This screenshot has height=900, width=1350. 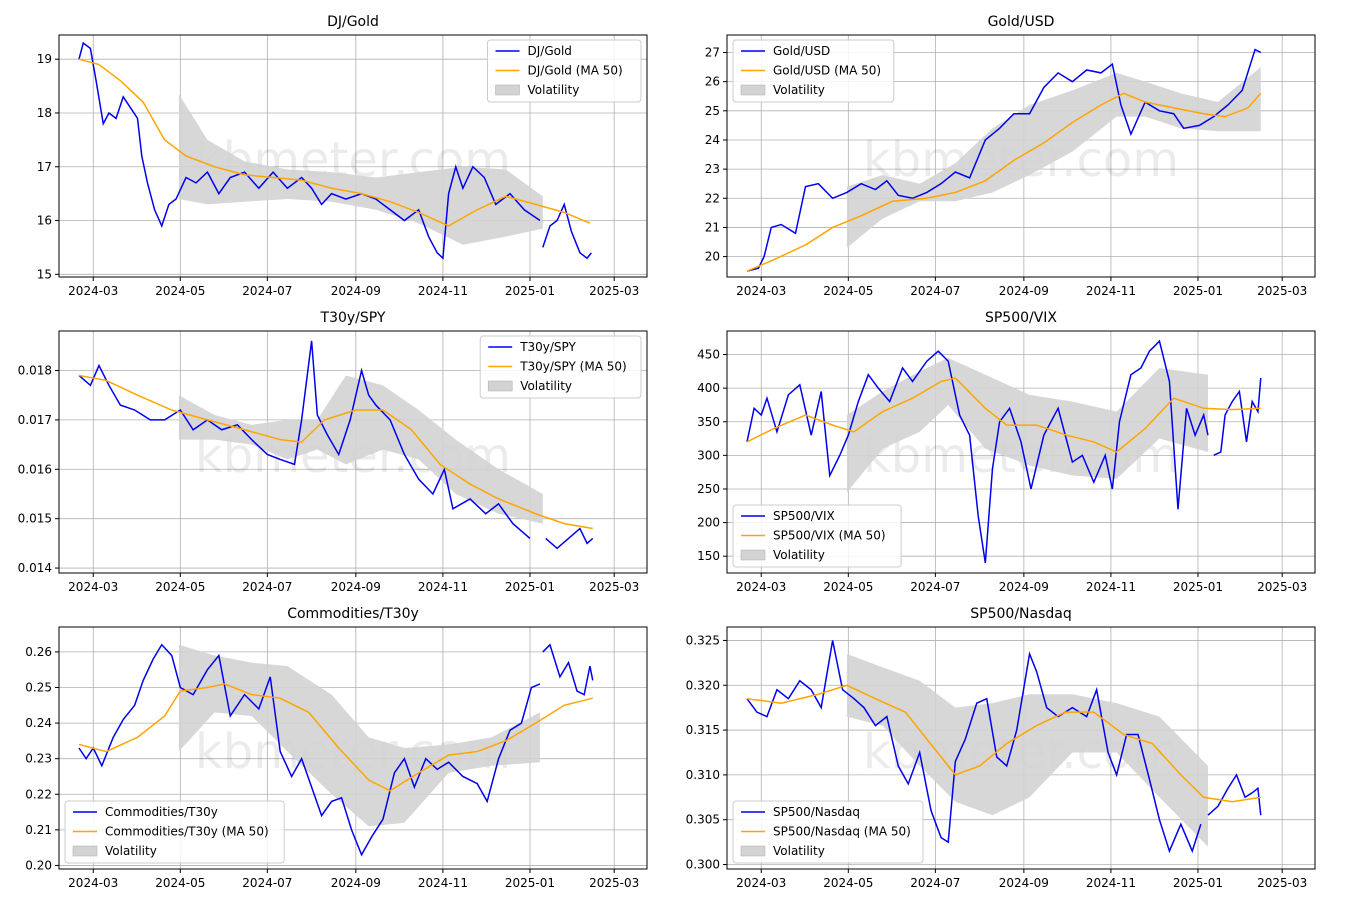 What do you see at coordinates (353, 318) in the screenshot?
I see `chart-title: T30y/SPY` at bounding box center [353, 318].